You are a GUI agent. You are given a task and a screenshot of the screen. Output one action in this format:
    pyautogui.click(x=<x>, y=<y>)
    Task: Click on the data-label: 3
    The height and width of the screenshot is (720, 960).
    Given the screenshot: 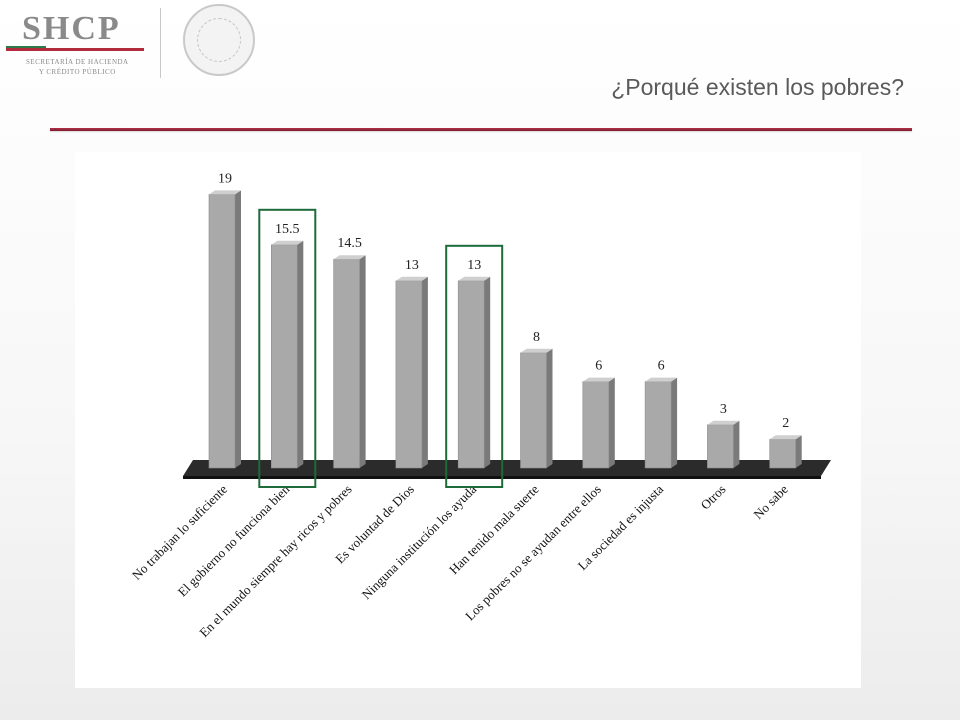 What is the action you would take?
    pyautogui.click(x=723, y=409)
    